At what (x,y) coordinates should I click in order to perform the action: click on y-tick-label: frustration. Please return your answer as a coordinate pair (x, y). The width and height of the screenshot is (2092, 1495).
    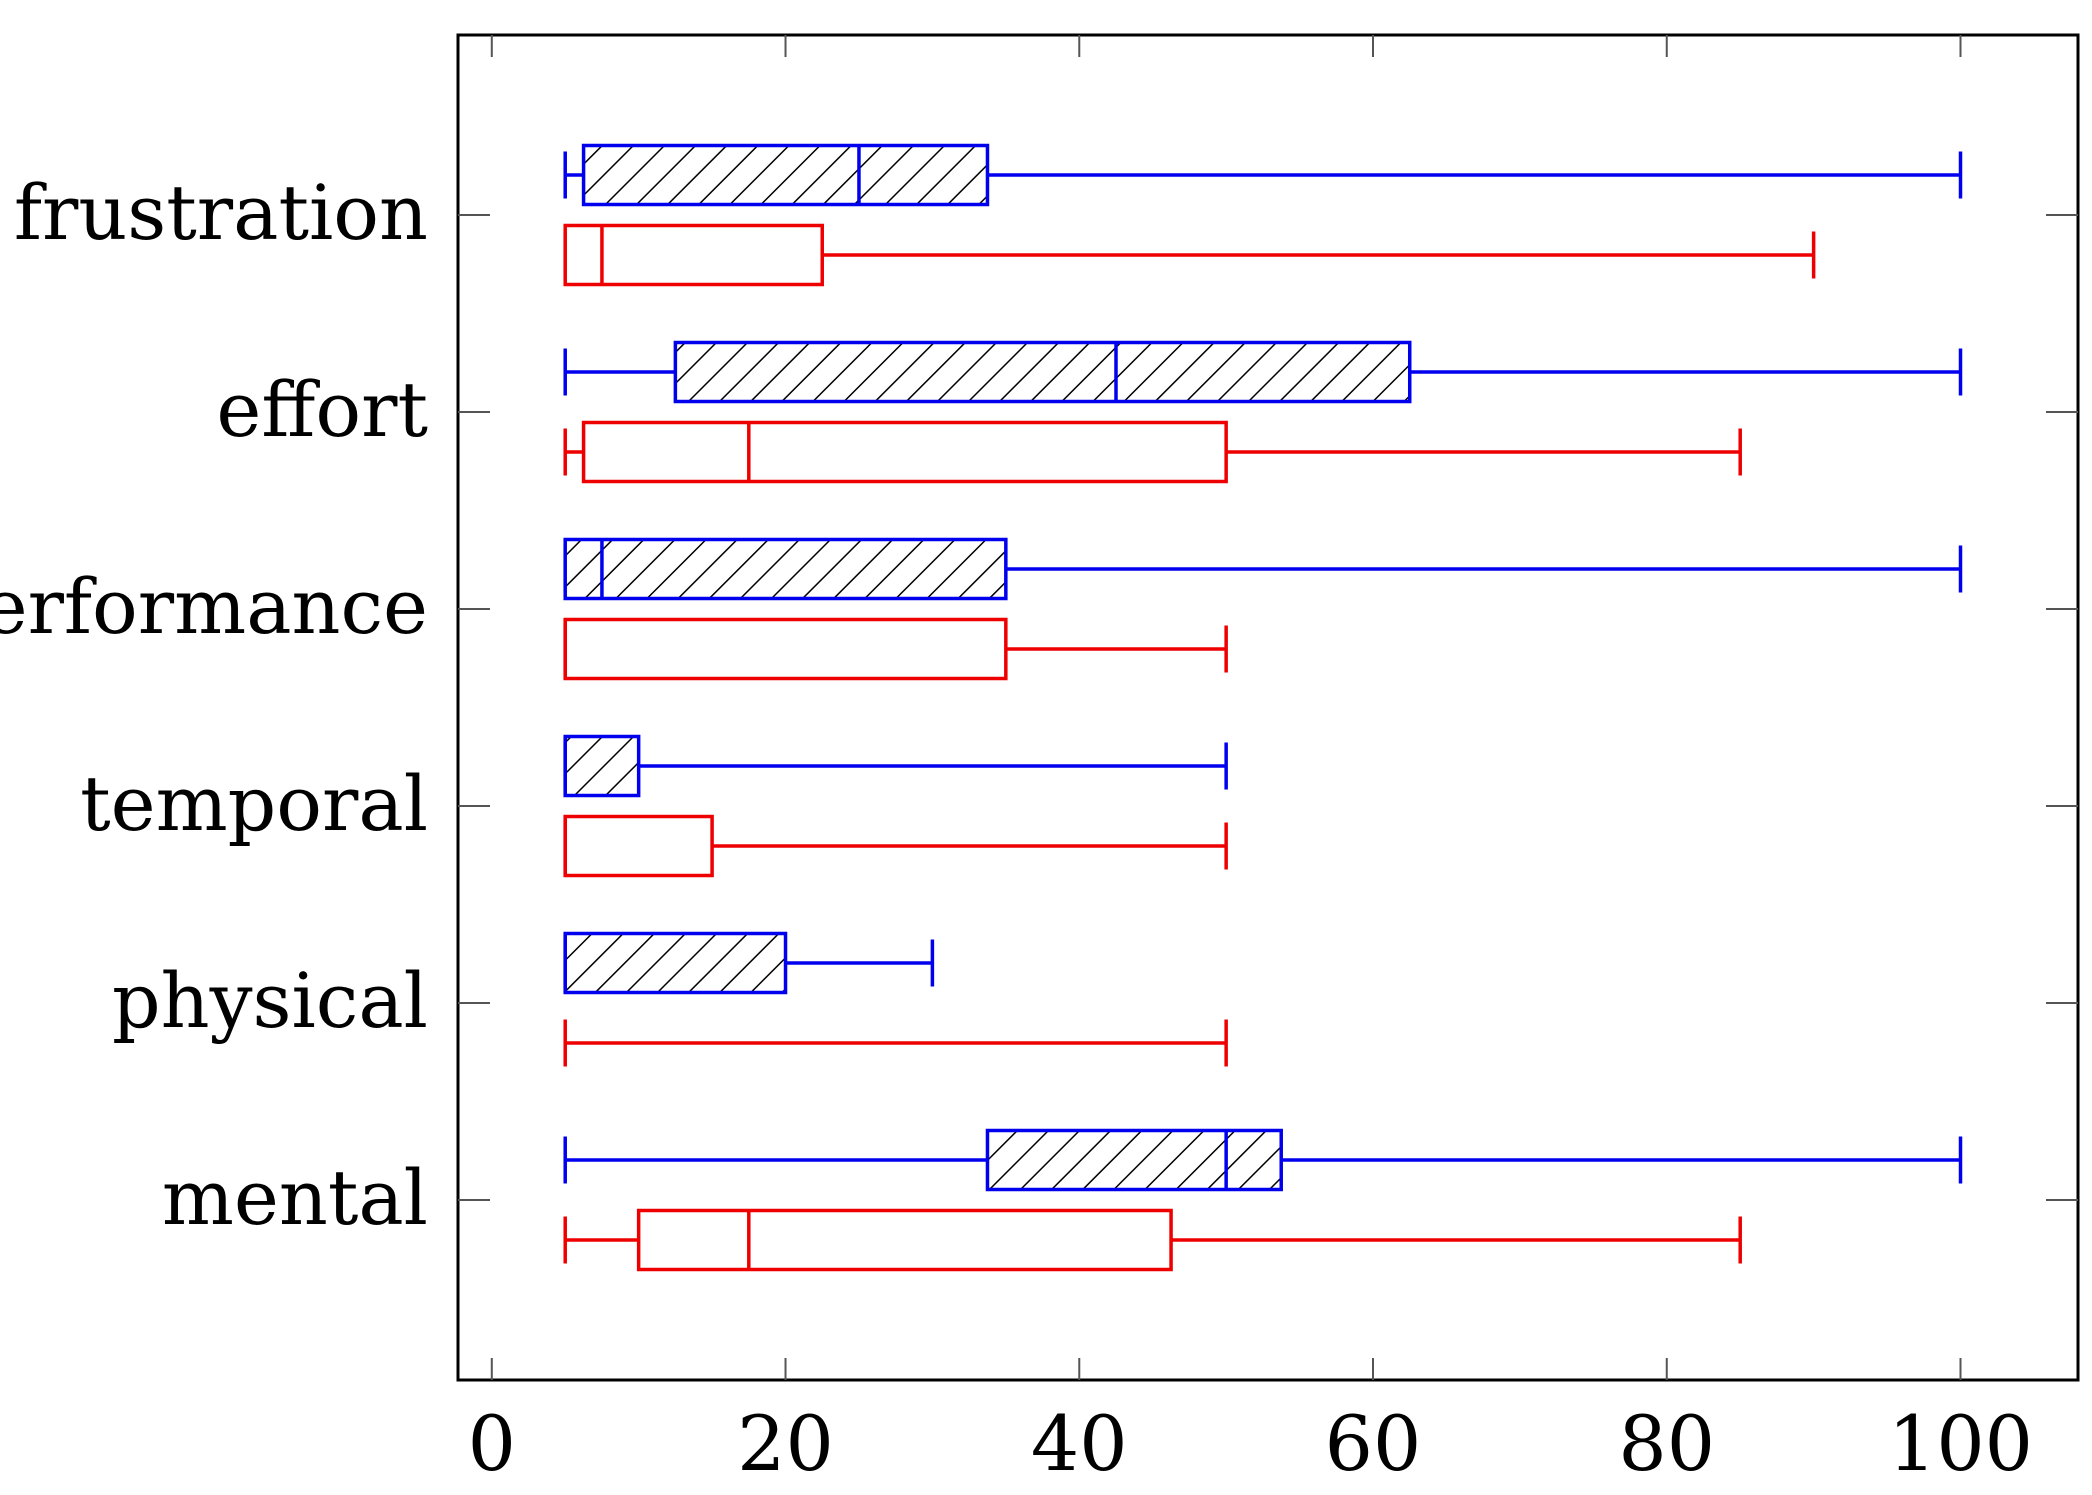
    Looking at the image, I should click on (221, 212).